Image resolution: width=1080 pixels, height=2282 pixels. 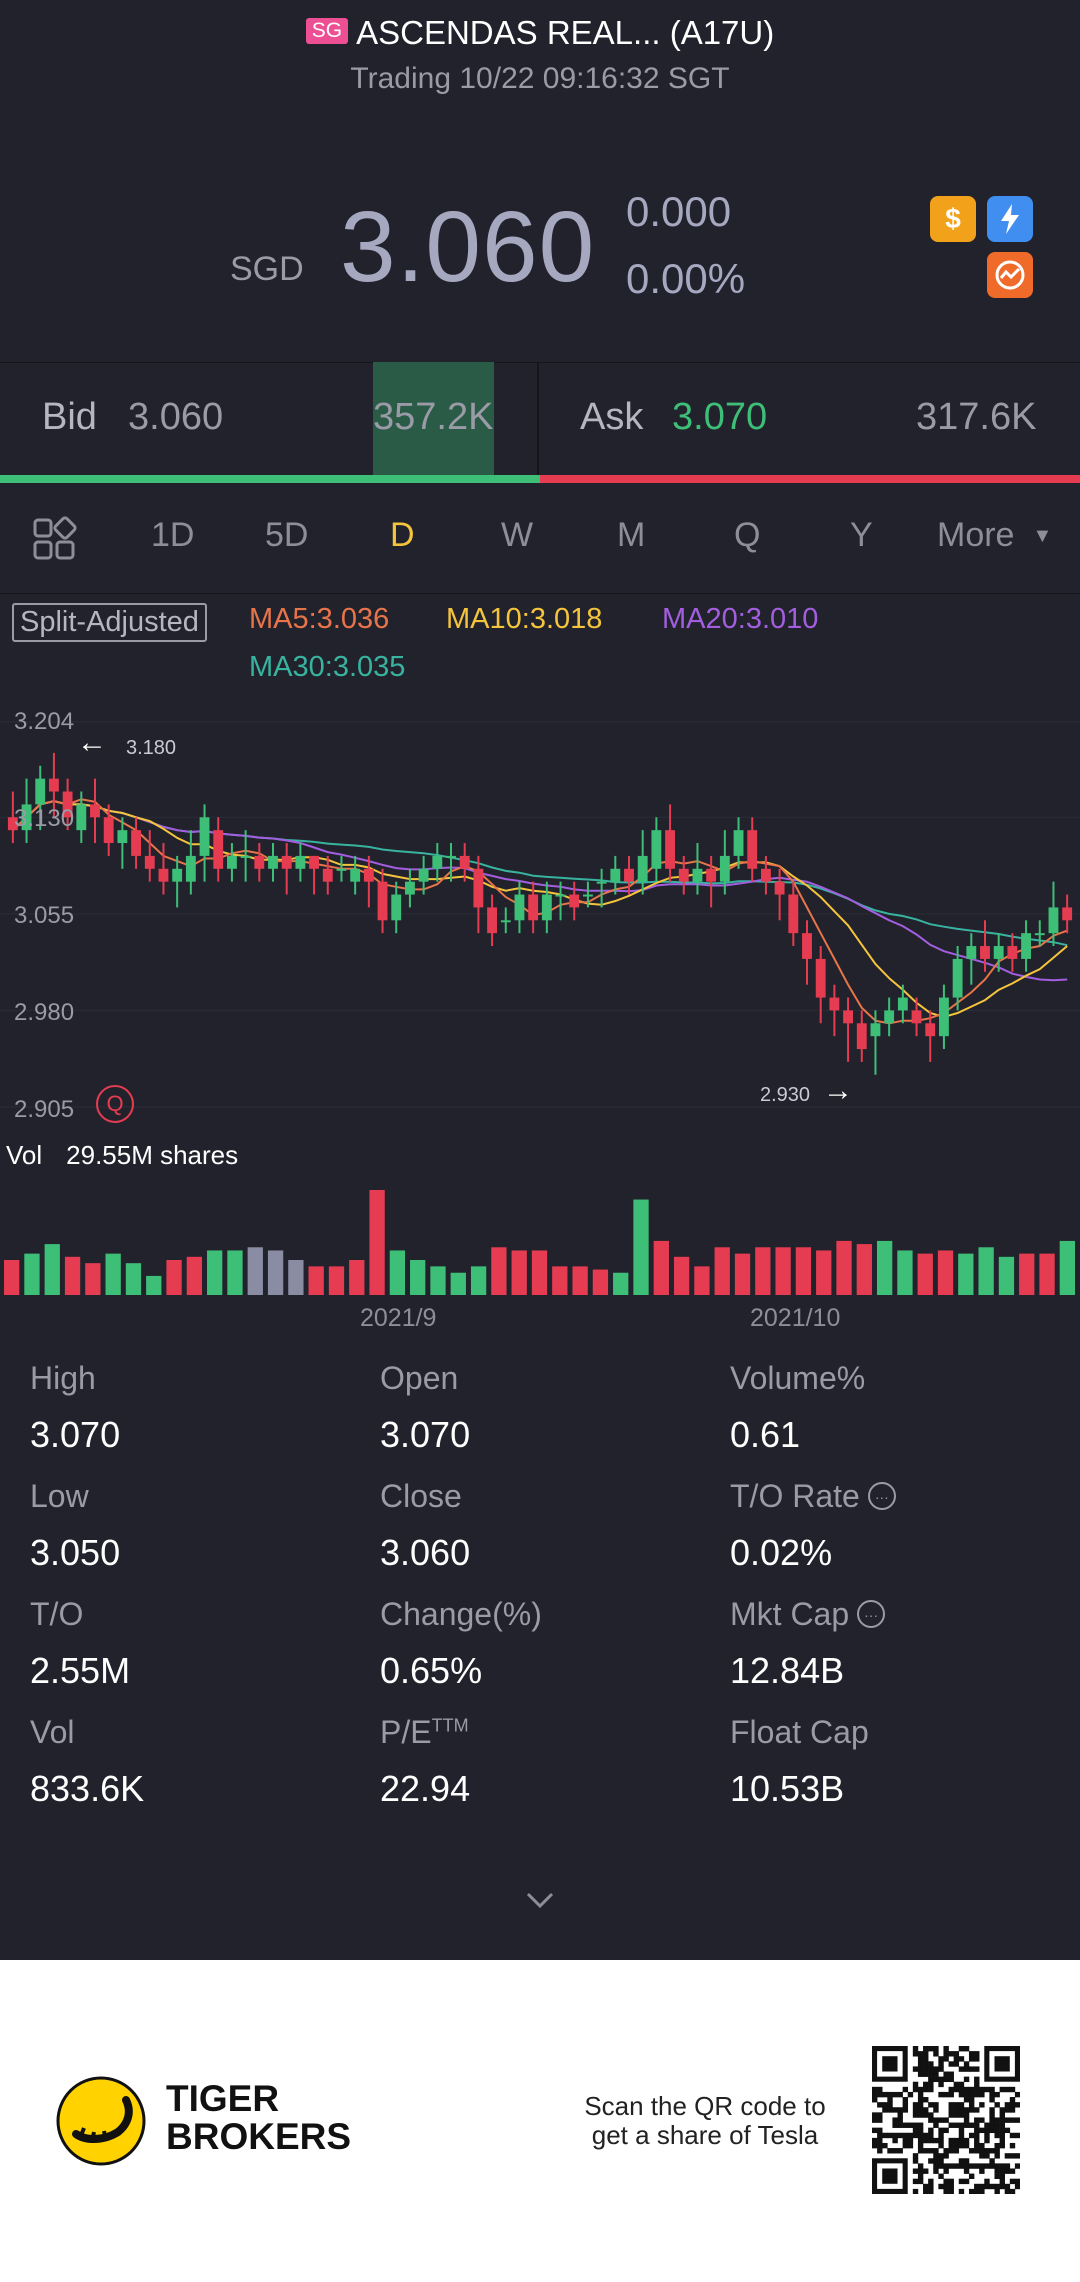 What do you see at coordinates (115, 1104) in the screenshot?
I see `quote-q-icon: Q` at bounding box center [115, 1104].